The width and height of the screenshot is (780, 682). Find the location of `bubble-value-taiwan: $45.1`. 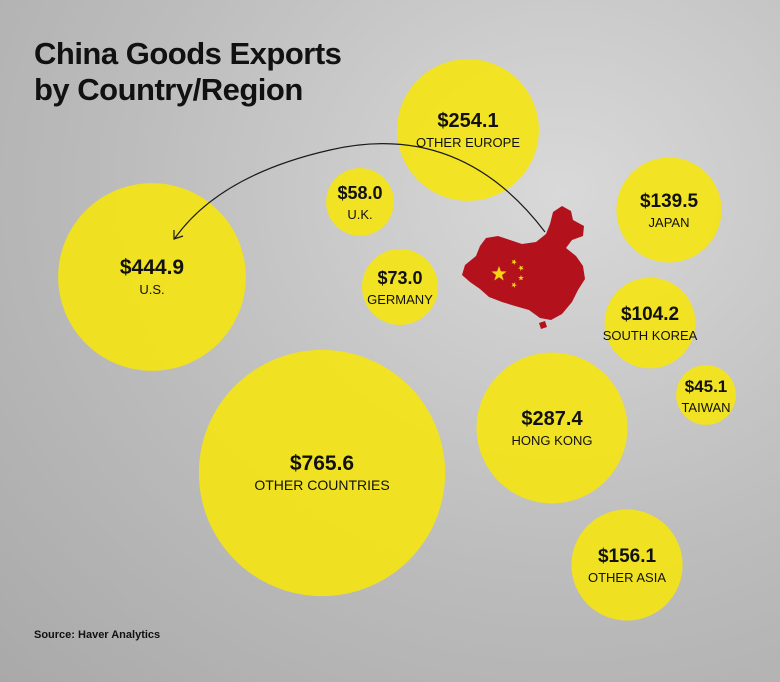

bubble-value-taiwan: $45.1 is located at coordinates (706, 386).